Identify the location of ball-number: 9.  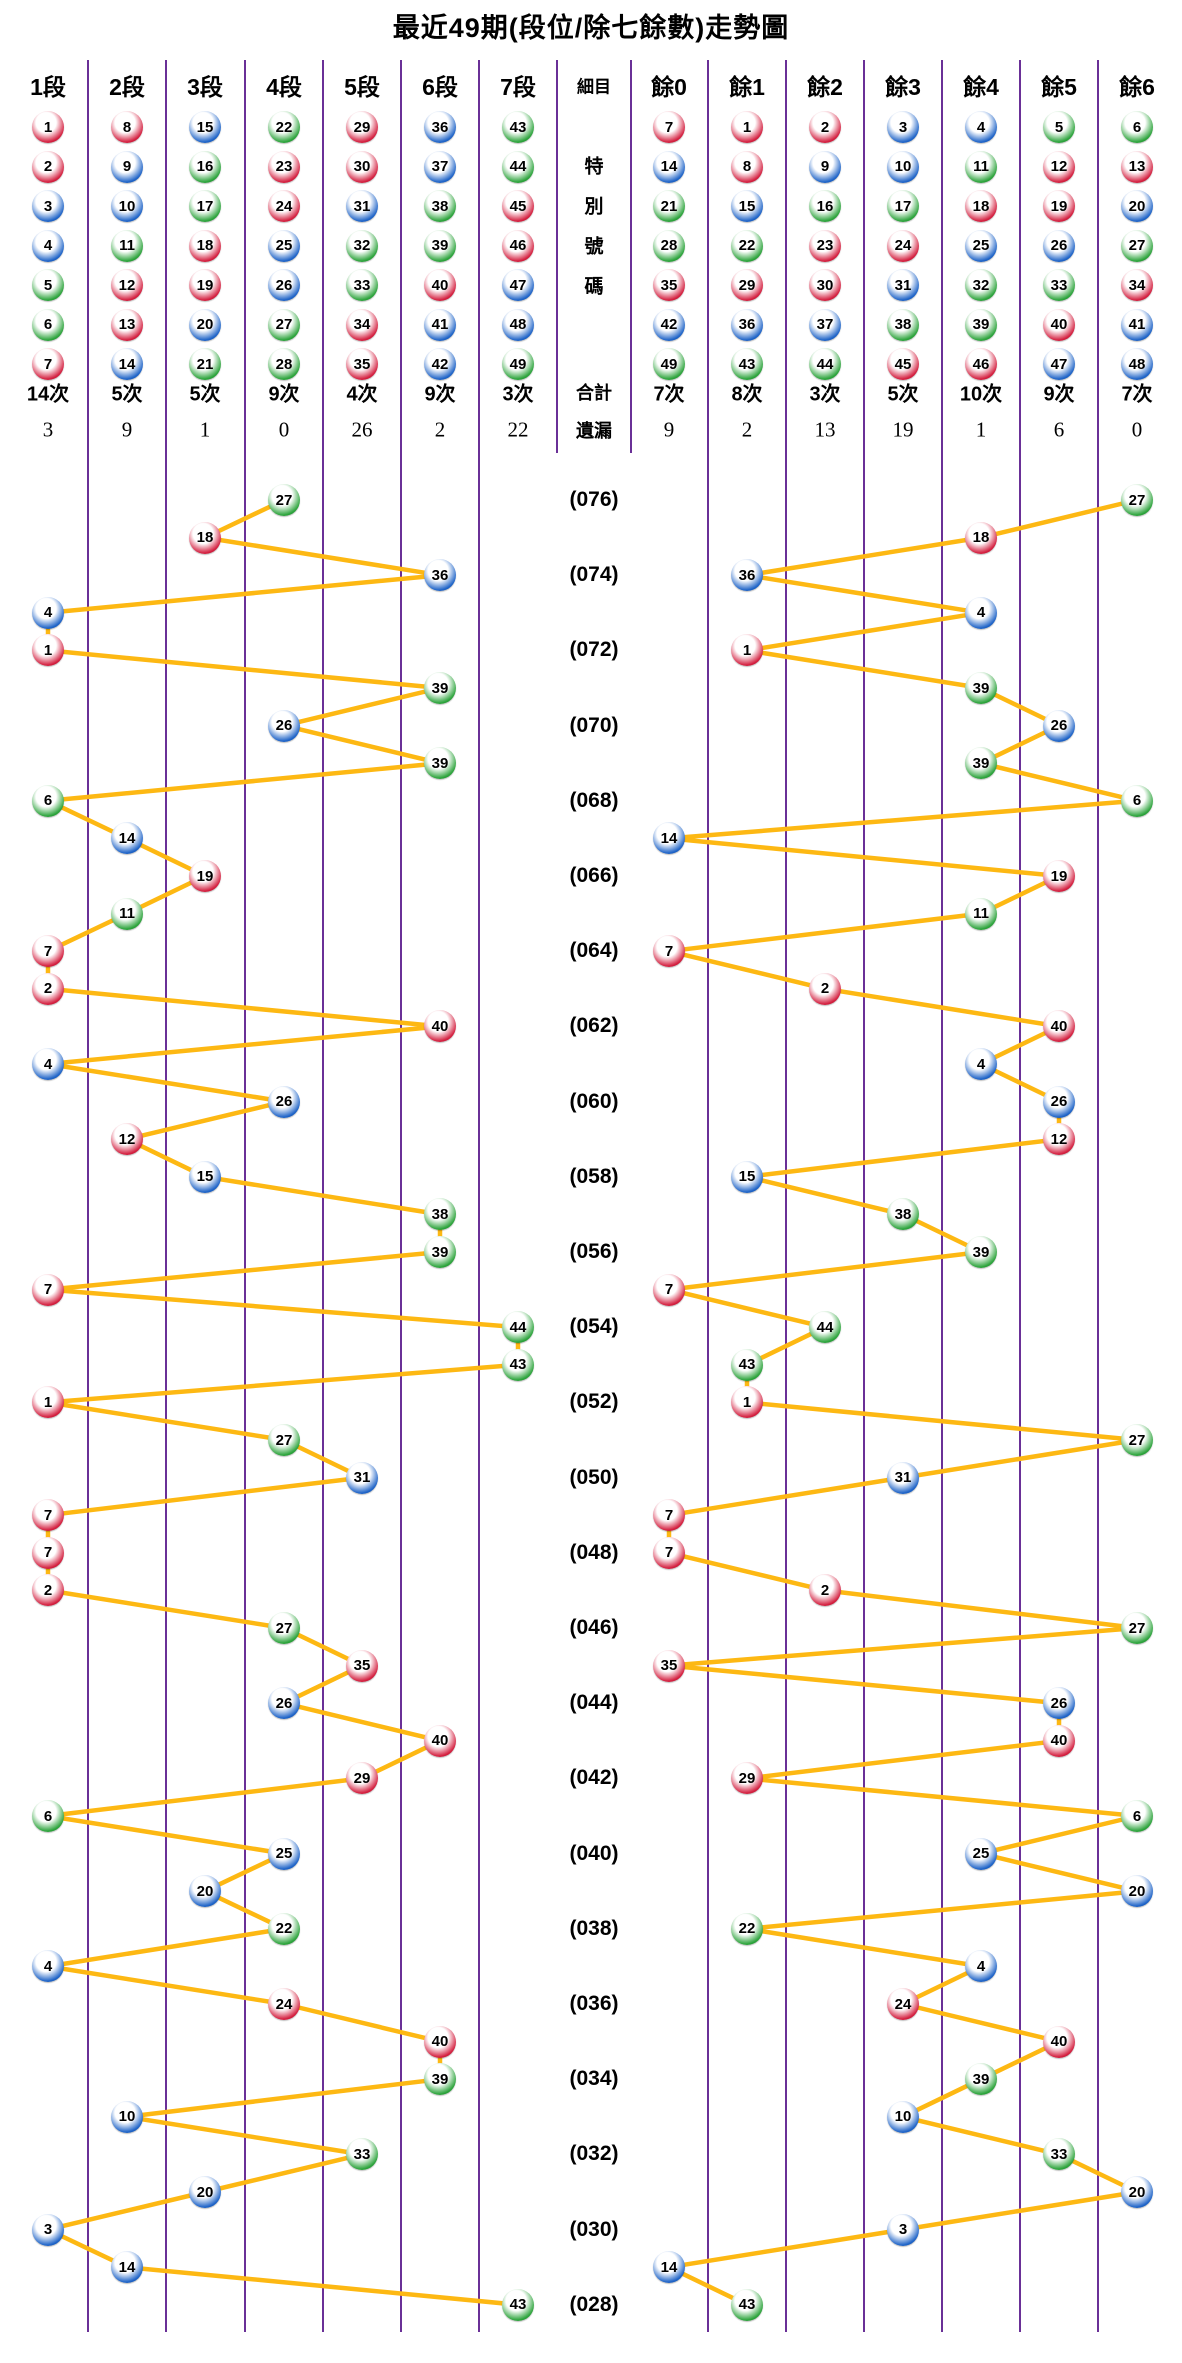
(825, 166).